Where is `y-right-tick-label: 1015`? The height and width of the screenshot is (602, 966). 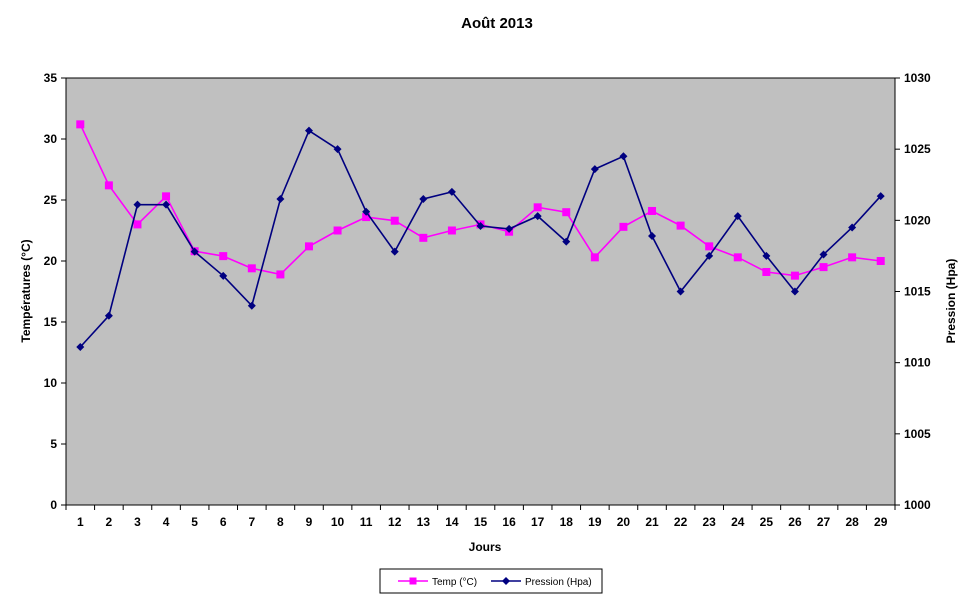 y-right-tick-label: 1015 is located at coordinates (917, 292).